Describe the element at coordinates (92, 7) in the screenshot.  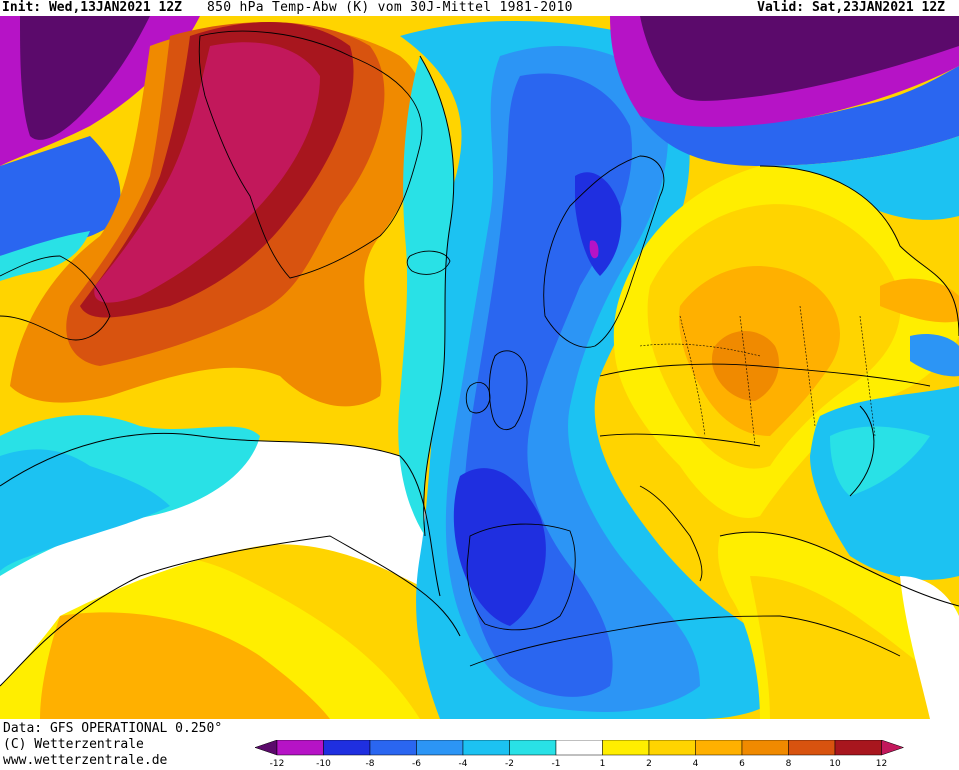
I see `init-time-label: Init: Wed,13JAN2021 12Z` at that location.